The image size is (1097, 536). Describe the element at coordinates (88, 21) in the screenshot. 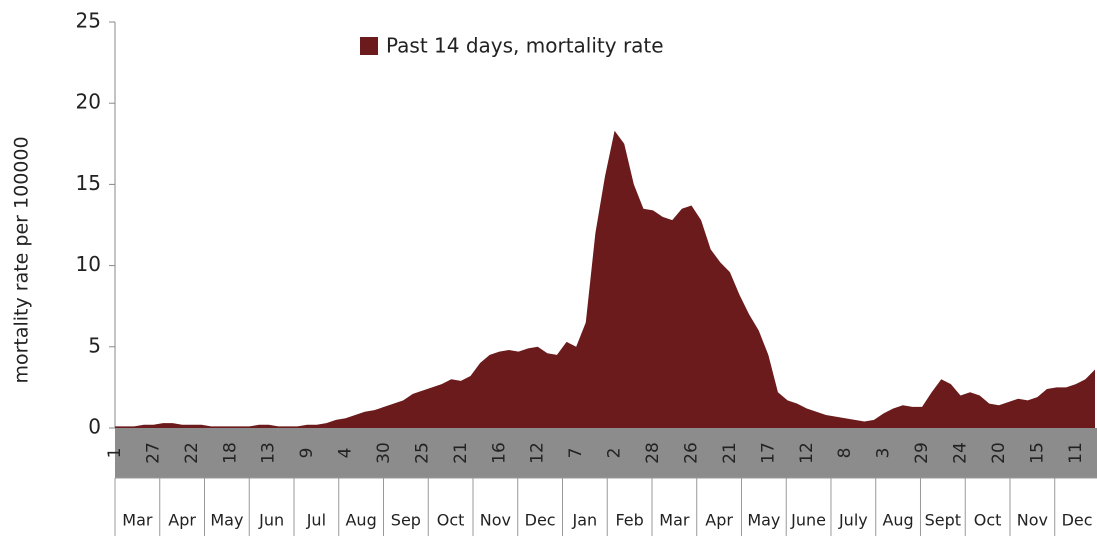

I see `y-tick-label: 25` at that location.